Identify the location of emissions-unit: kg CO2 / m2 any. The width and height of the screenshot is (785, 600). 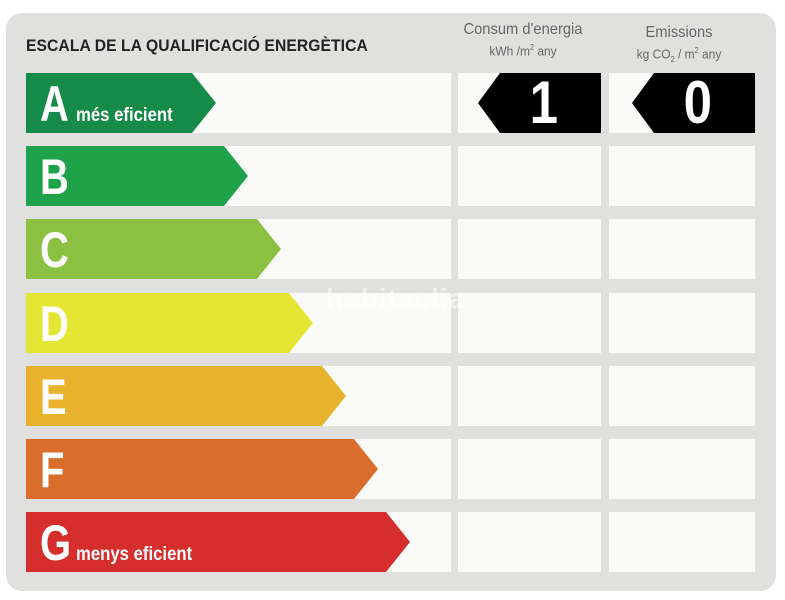
(679, 55).